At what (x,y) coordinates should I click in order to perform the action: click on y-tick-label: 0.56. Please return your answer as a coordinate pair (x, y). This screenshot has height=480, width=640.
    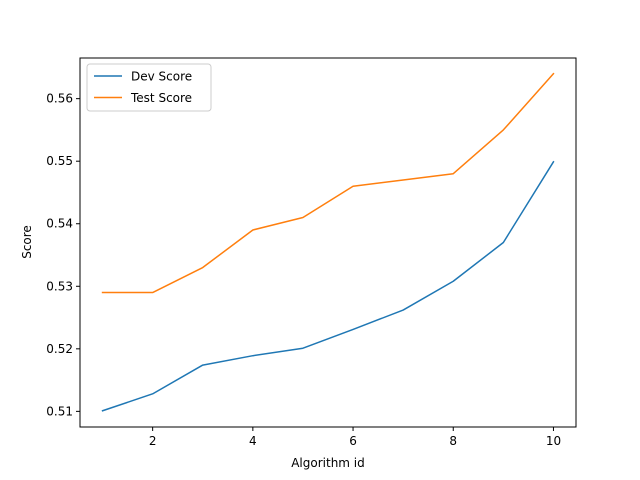
    Looking at the image, I should click on (59, 99).